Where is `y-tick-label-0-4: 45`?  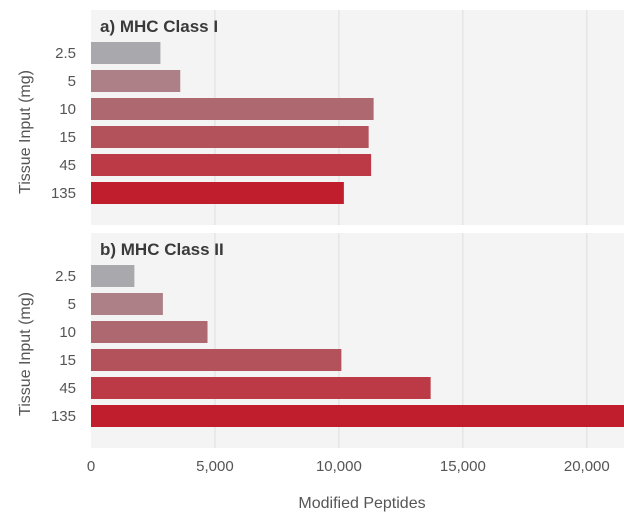
y-tick-label-0-4: 45 is located at coordinates (67, 165).